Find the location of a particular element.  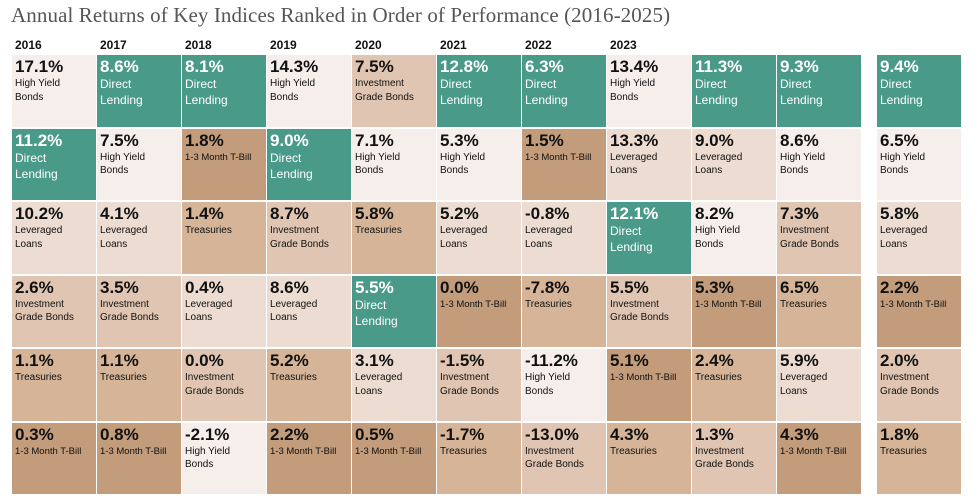

return-value: -1.7% is located at coordinates (462, 434).